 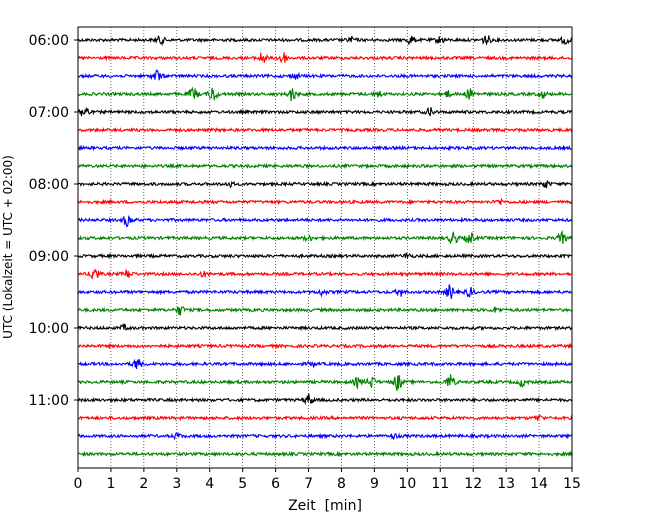 What do you see at coordinates (49, 41) in the screenshot?
I see `y-tick-label: 06:00` at bounding box center [49, 41].